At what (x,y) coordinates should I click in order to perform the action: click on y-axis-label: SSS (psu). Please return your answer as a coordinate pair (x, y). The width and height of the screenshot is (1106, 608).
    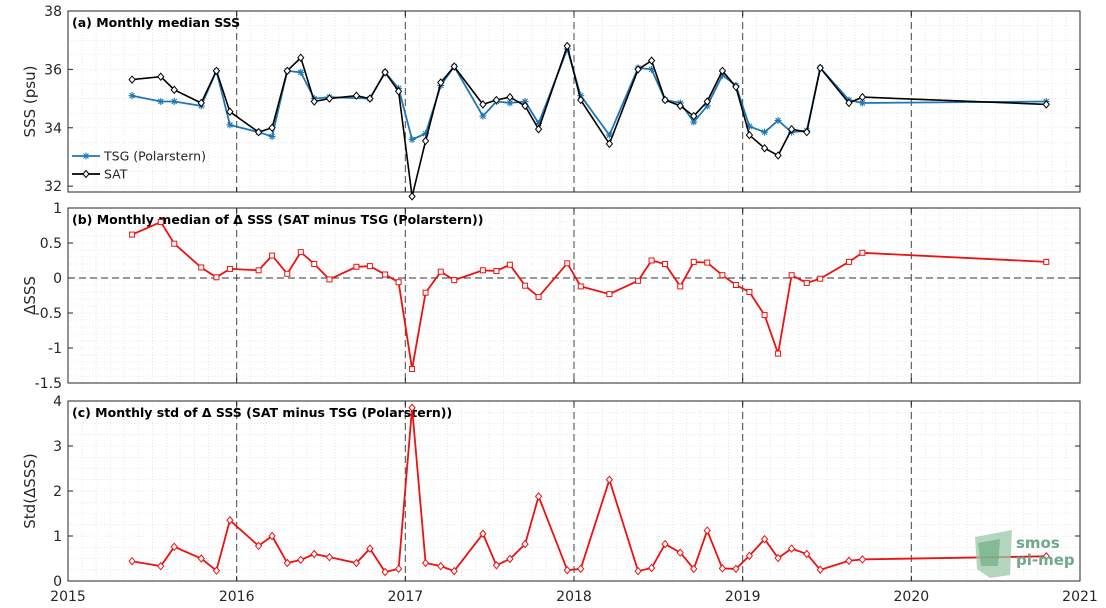
    Looking at the image, I should click on (30, 102).